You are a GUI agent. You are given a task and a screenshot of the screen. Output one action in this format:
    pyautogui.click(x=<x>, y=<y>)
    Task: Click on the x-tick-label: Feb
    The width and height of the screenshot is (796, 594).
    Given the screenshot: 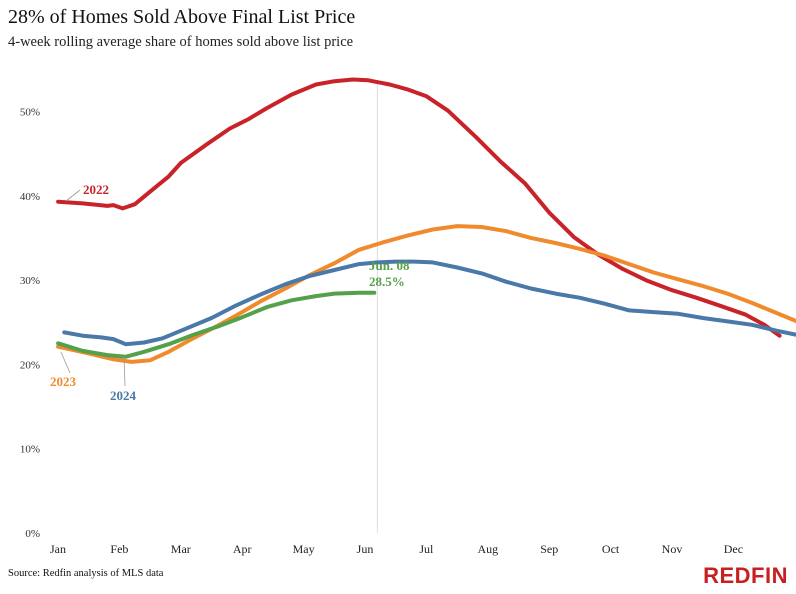 What is the action you would take?
    pyautogui.click(x=119, y=549)
    